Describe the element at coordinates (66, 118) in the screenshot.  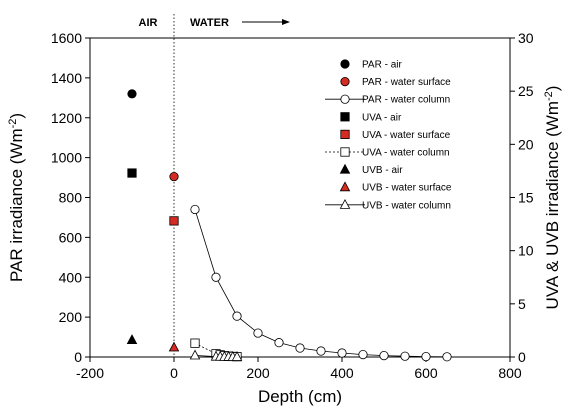
I see `y-left-tick-label: 1200` at that location.